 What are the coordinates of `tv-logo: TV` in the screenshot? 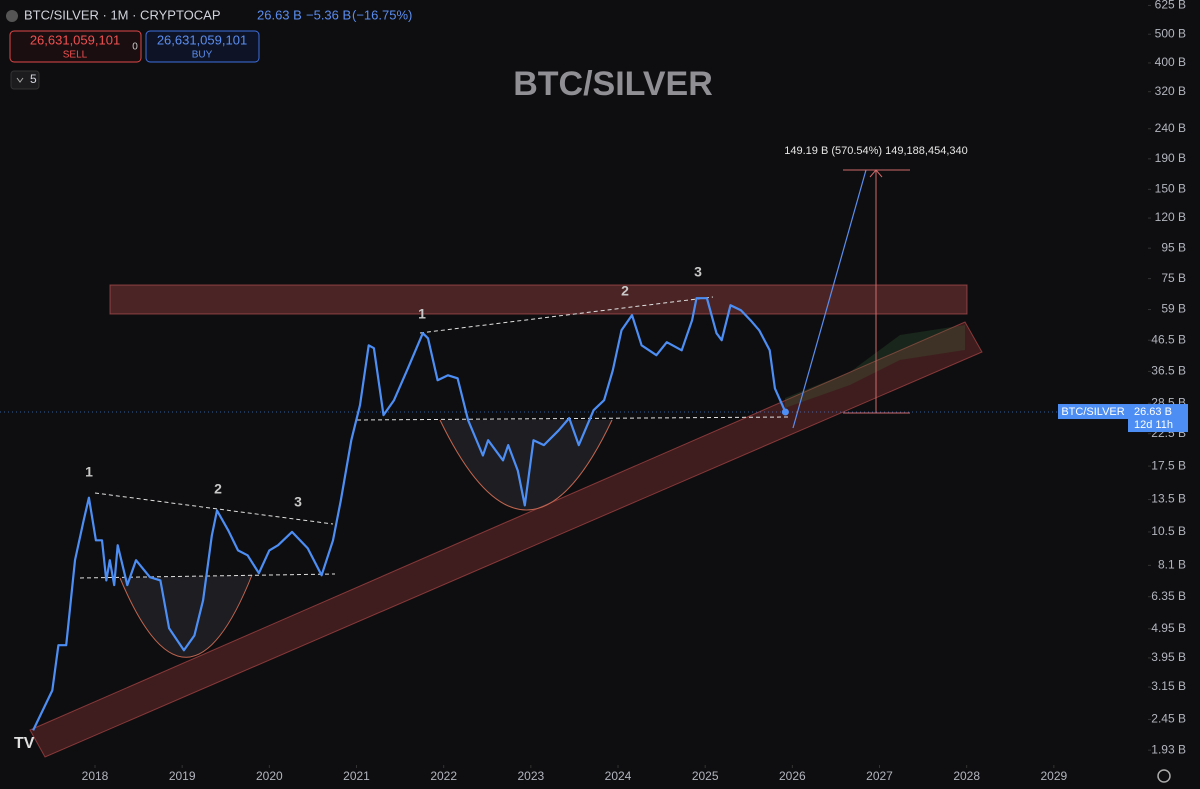 It's located at (24, 743).